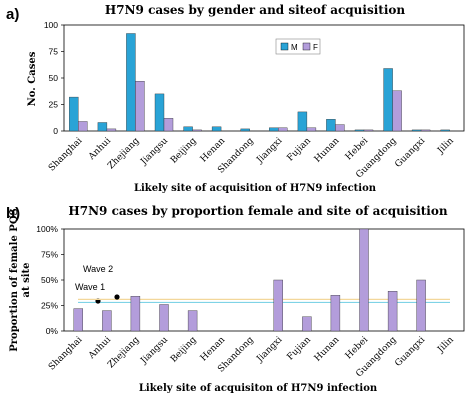 This screenshot has height=403, width=474. I want to click on bar-f-beijing, so click(197, 130).